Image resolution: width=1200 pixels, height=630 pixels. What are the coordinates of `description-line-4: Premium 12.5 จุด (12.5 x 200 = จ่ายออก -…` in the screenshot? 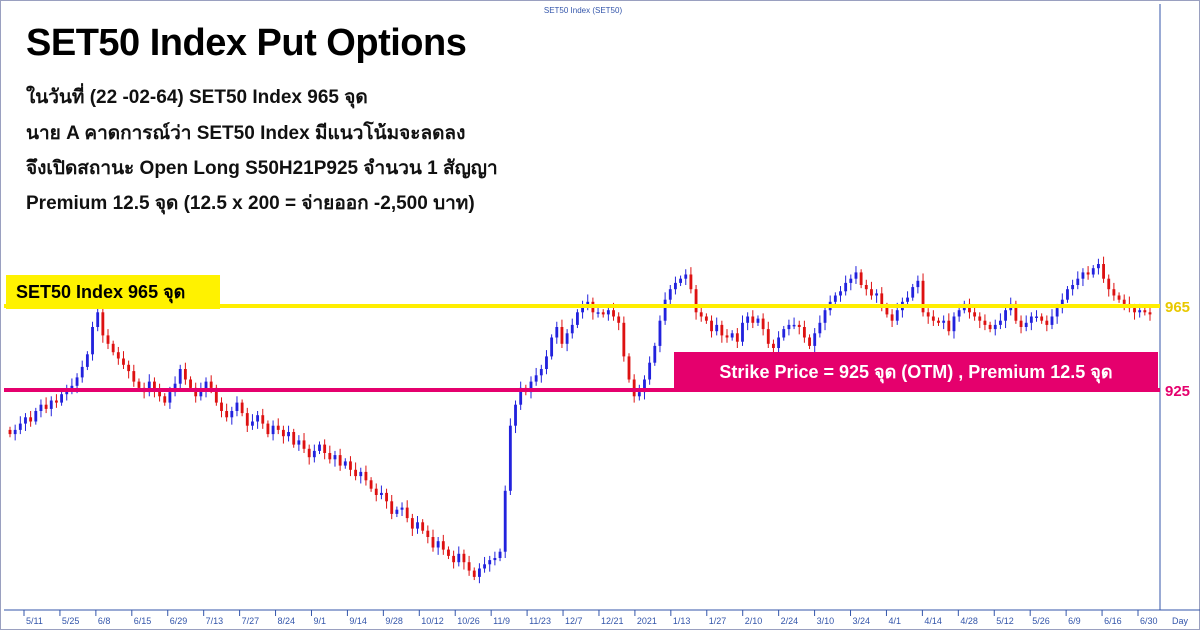 It's located at (250, 203).